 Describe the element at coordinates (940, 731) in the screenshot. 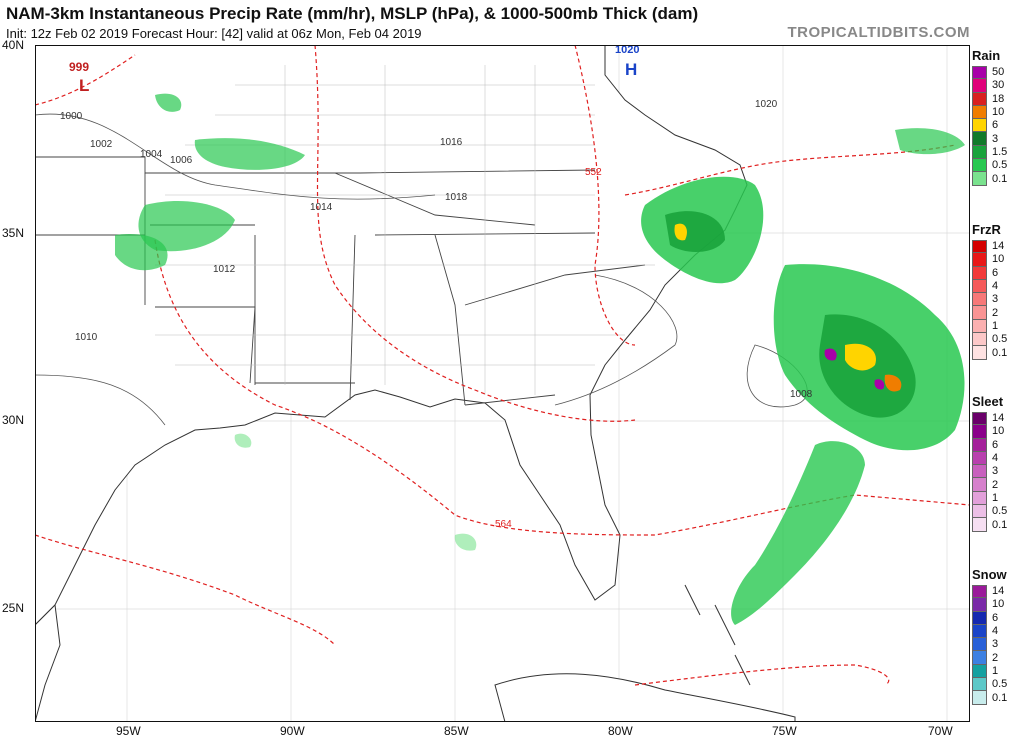

I see `lon-label-70w: 70W` at that location.